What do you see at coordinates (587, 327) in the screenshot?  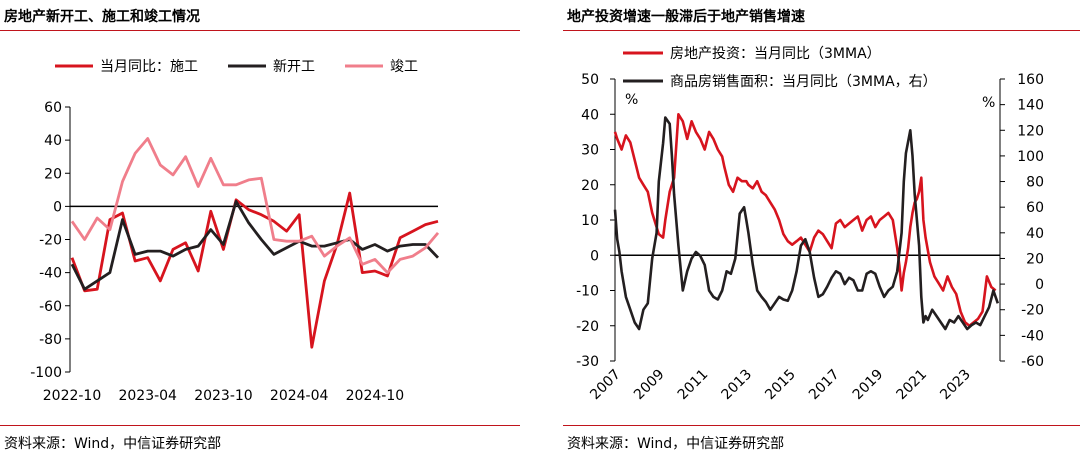 I see `left-y-tick-label: -20` at bounding box center [587, 327].